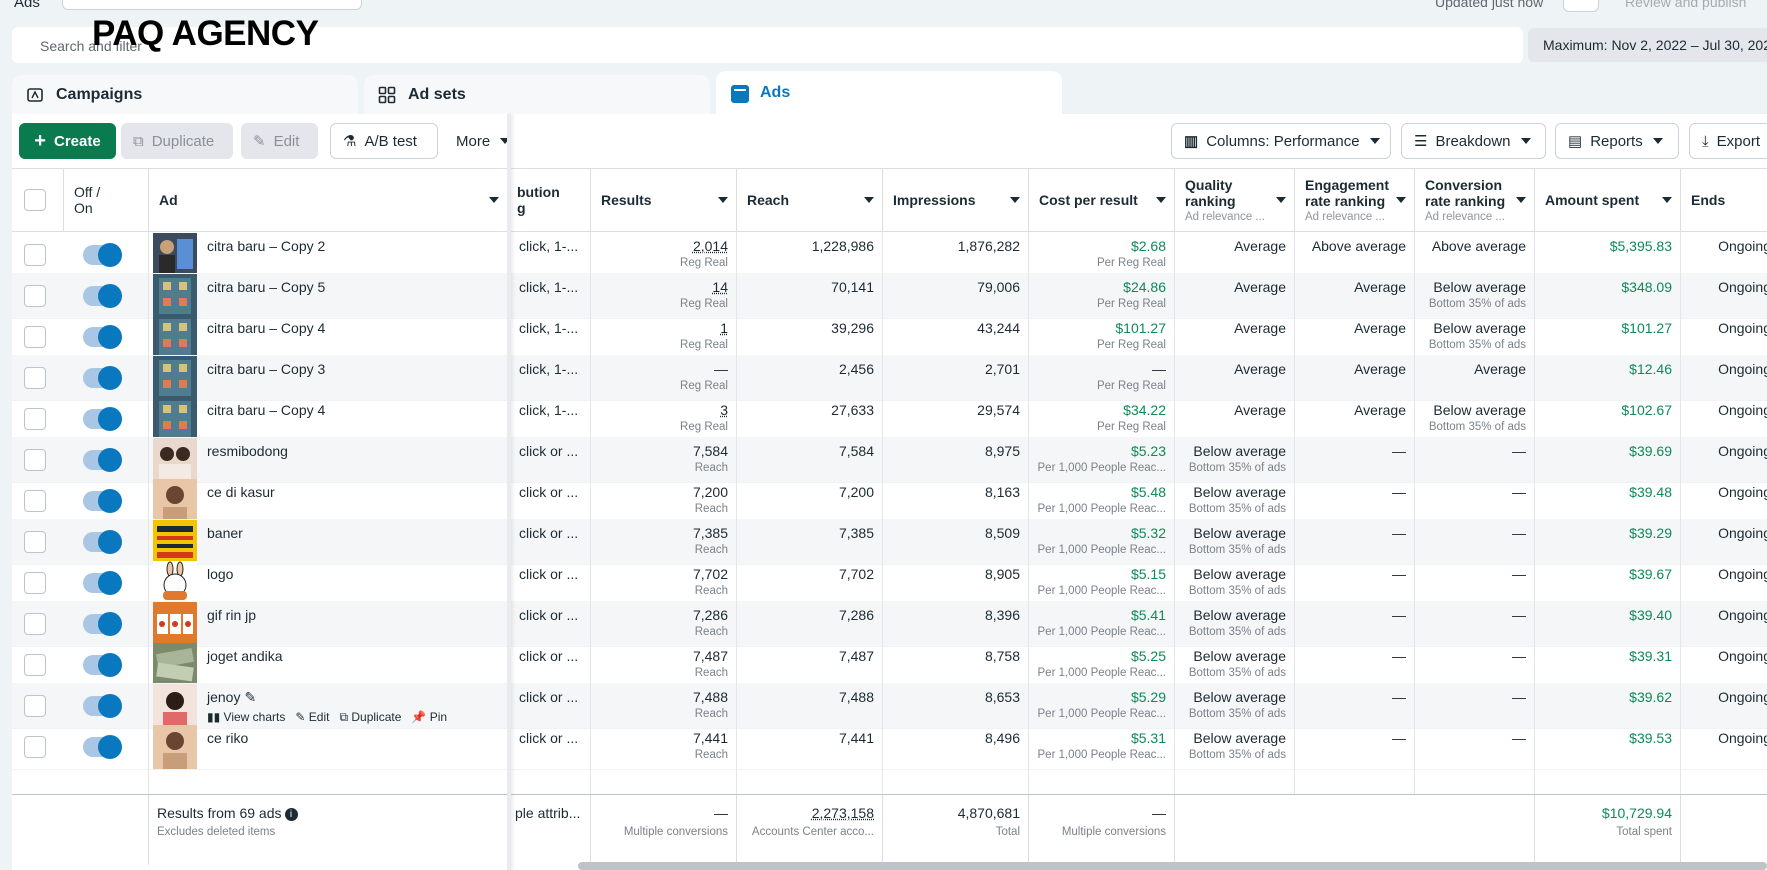  I want to click on tab-campaigns: Campaigns, so click(185, 95).